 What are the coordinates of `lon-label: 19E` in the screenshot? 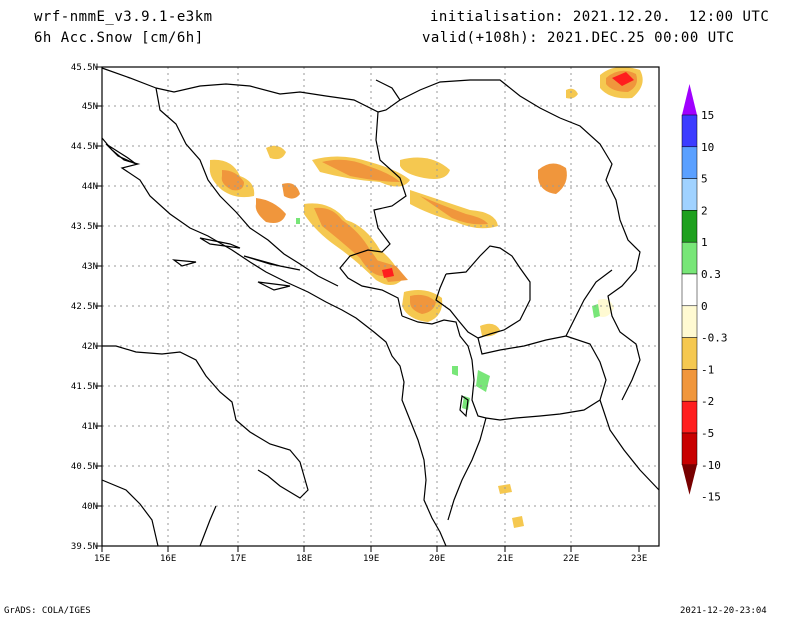 It's located at (371, 559).